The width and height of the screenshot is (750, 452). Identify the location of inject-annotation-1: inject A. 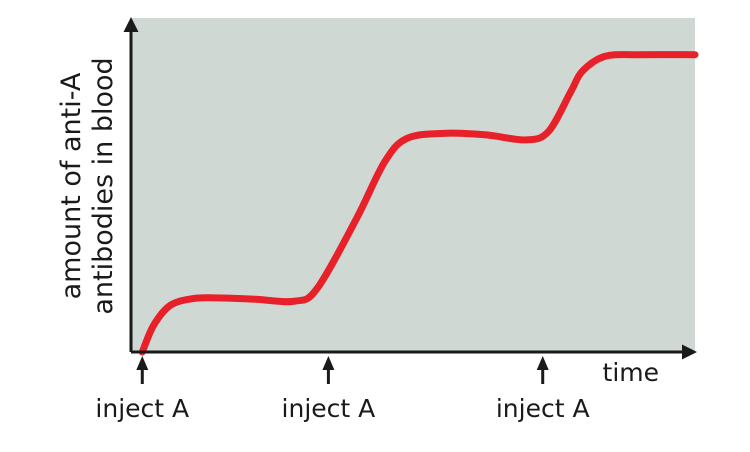
(329, 389).